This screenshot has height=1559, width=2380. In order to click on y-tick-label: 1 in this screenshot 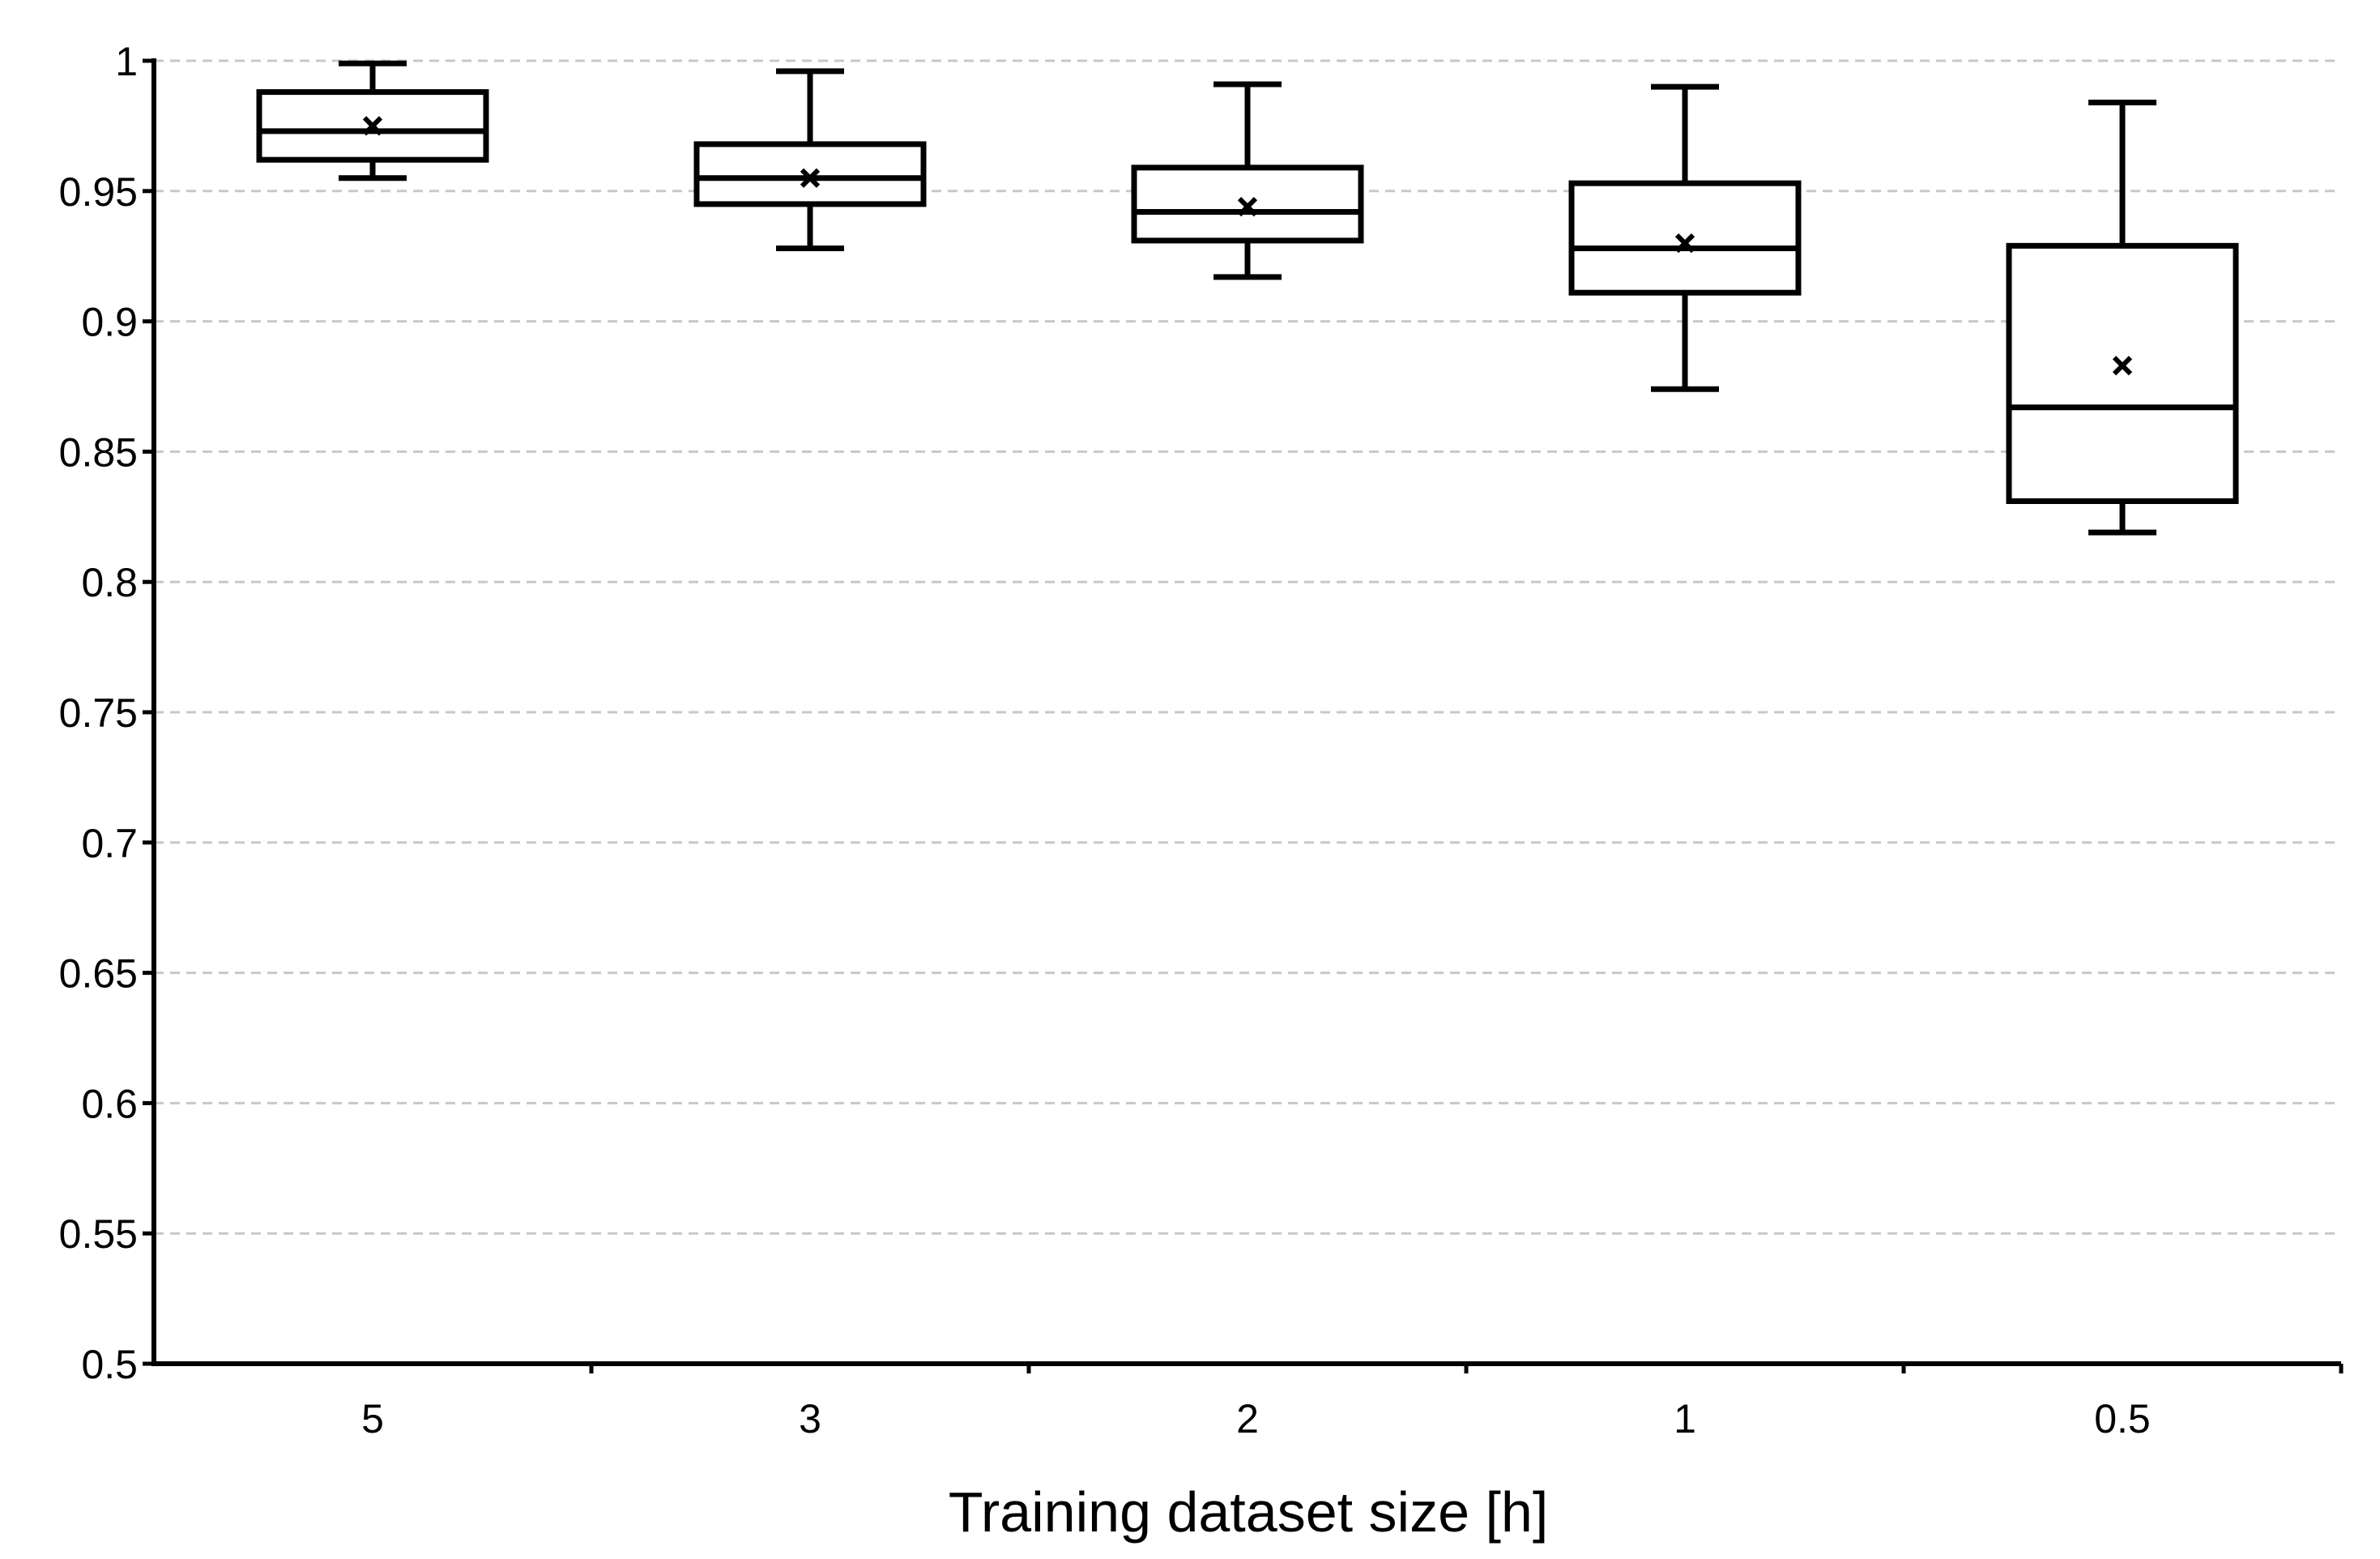, I will do `click(126, 61)`.